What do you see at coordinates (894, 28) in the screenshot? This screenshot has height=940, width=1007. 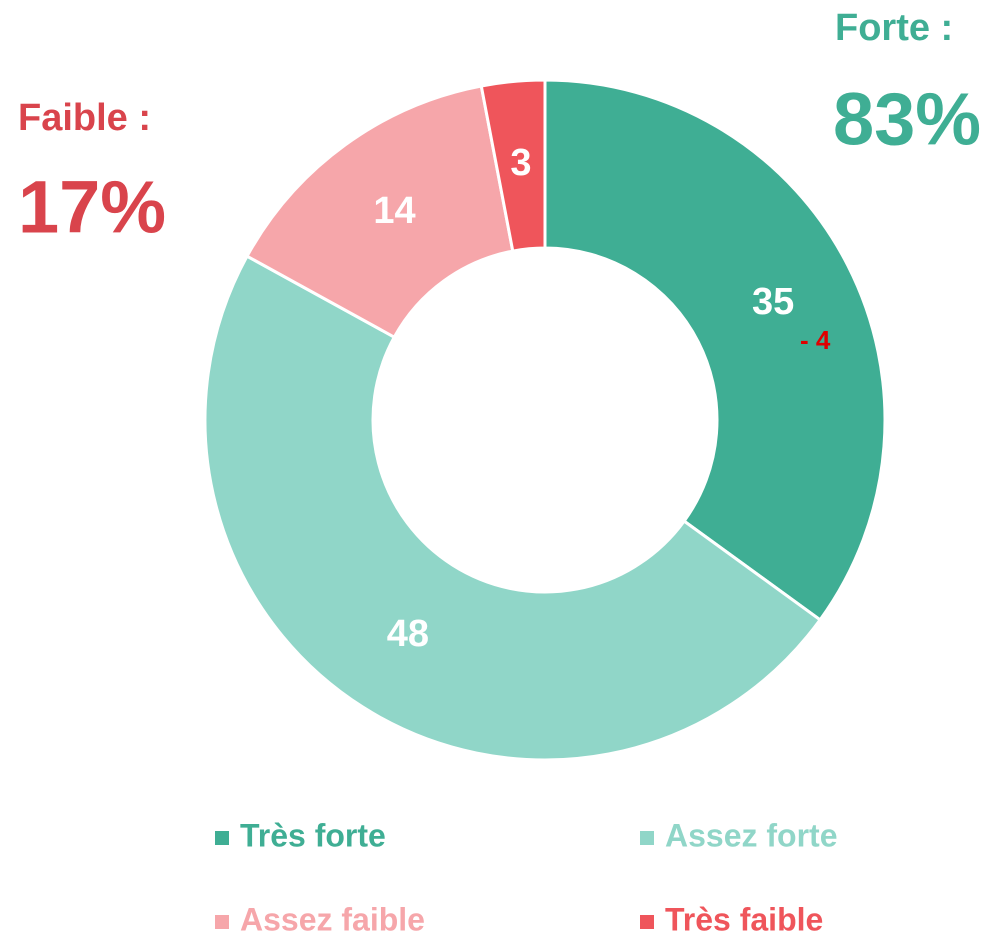 I see `annotation: Forte :` at bounding box center [894, 28].